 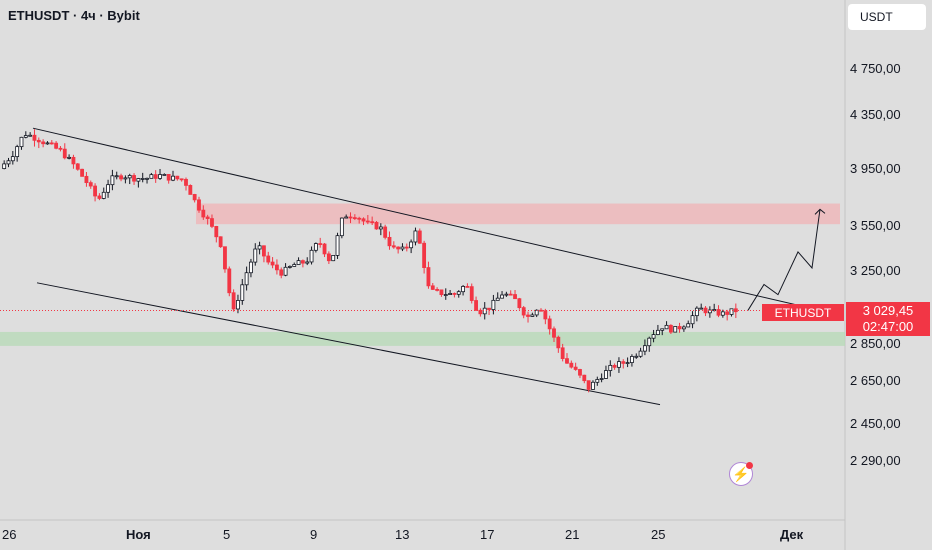 I want to click on projection-path, so click(x=784, y=260).